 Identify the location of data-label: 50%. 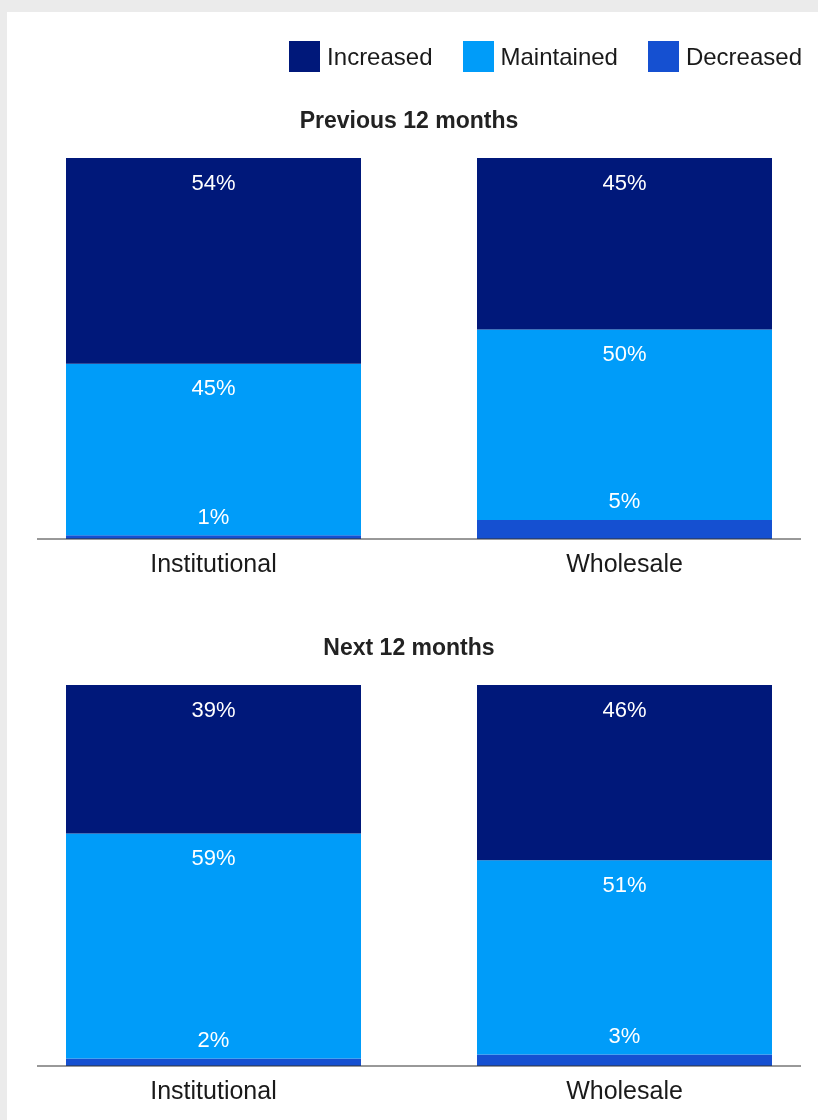
(624, 353).